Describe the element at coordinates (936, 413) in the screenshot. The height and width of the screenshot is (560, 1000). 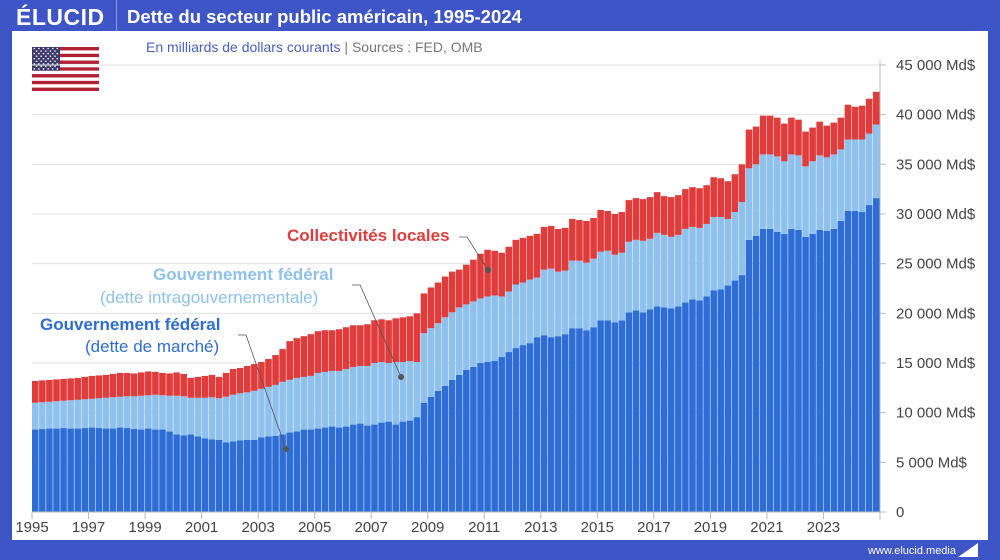
I see `y-tick-label: 10 000 Md$` at that location.